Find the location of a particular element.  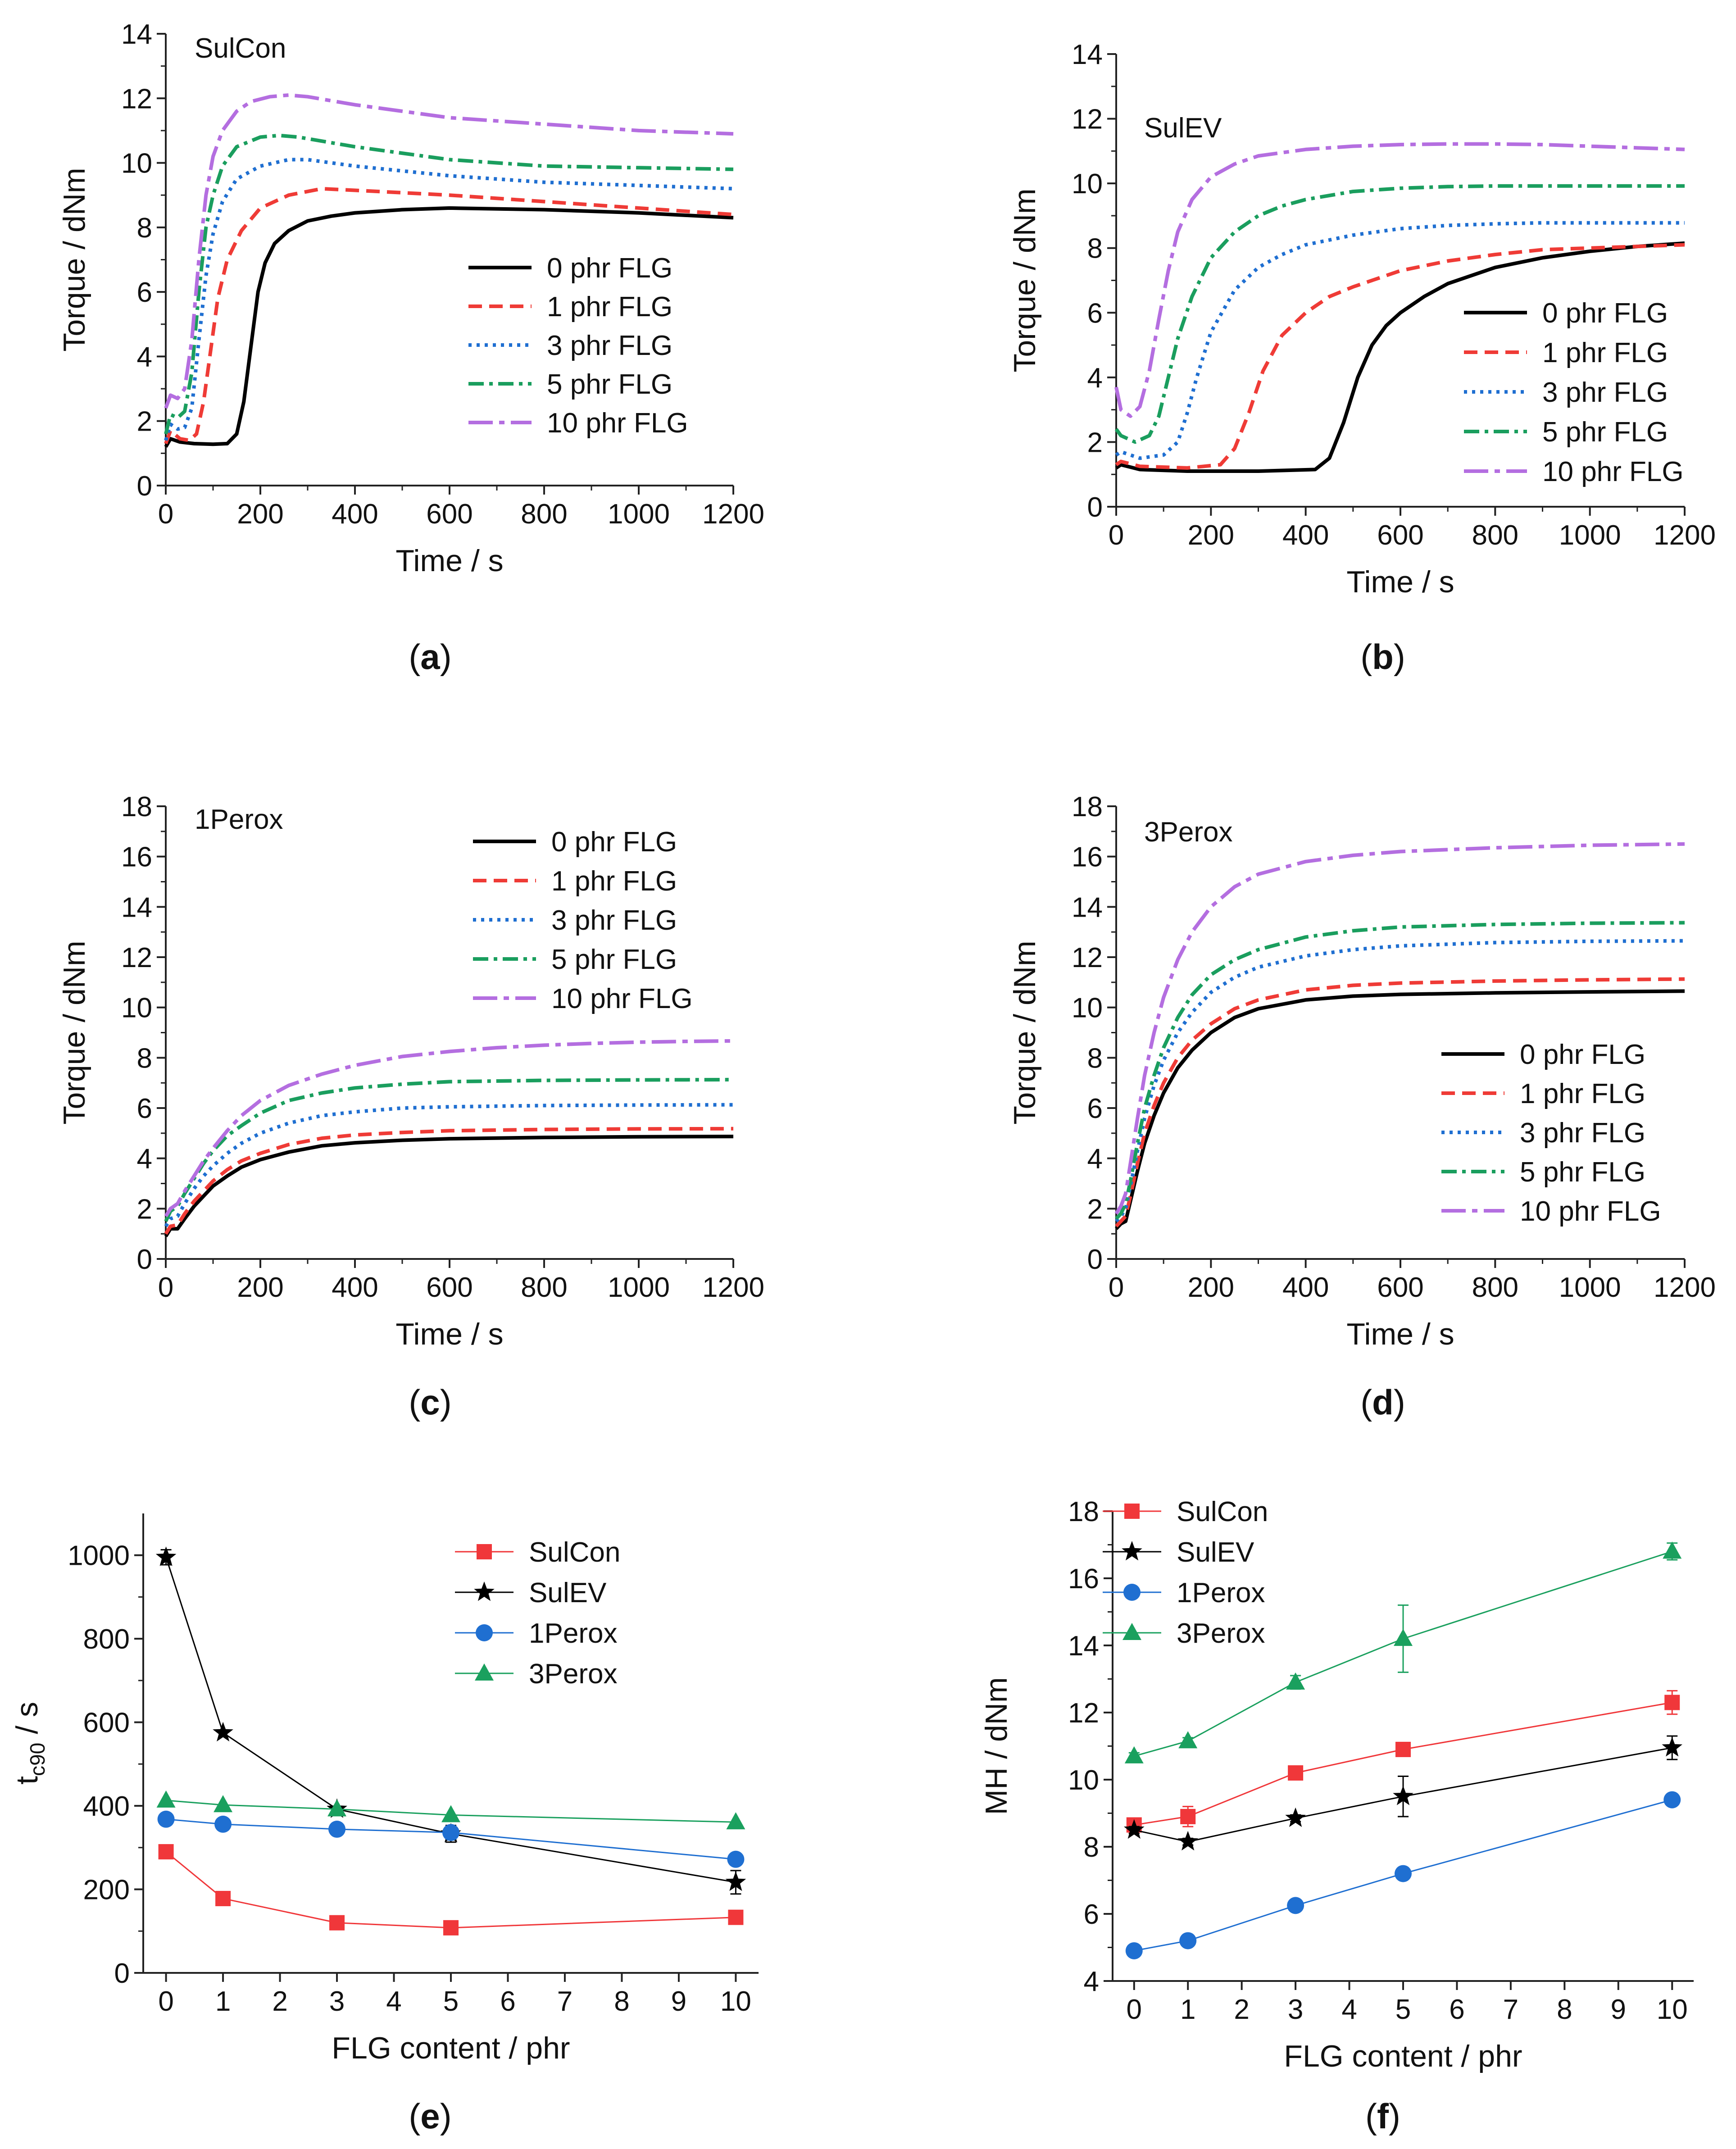

x-tick-label: 4 is located at coordinates (1349, 2010).